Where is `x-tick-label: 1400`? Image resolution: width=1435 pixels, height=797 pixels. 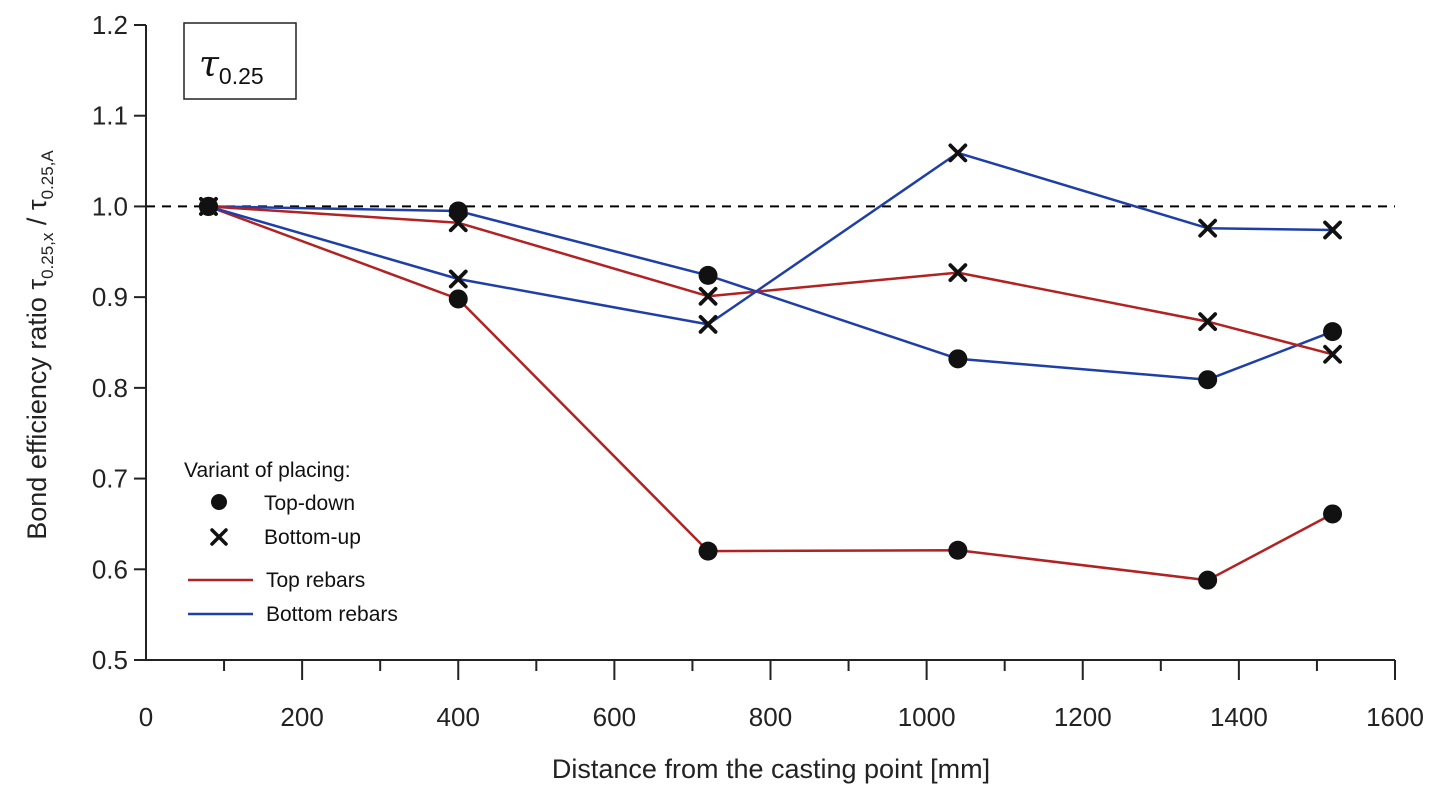
x-tick-label: 1400 is located at coordinates (1239, 717).